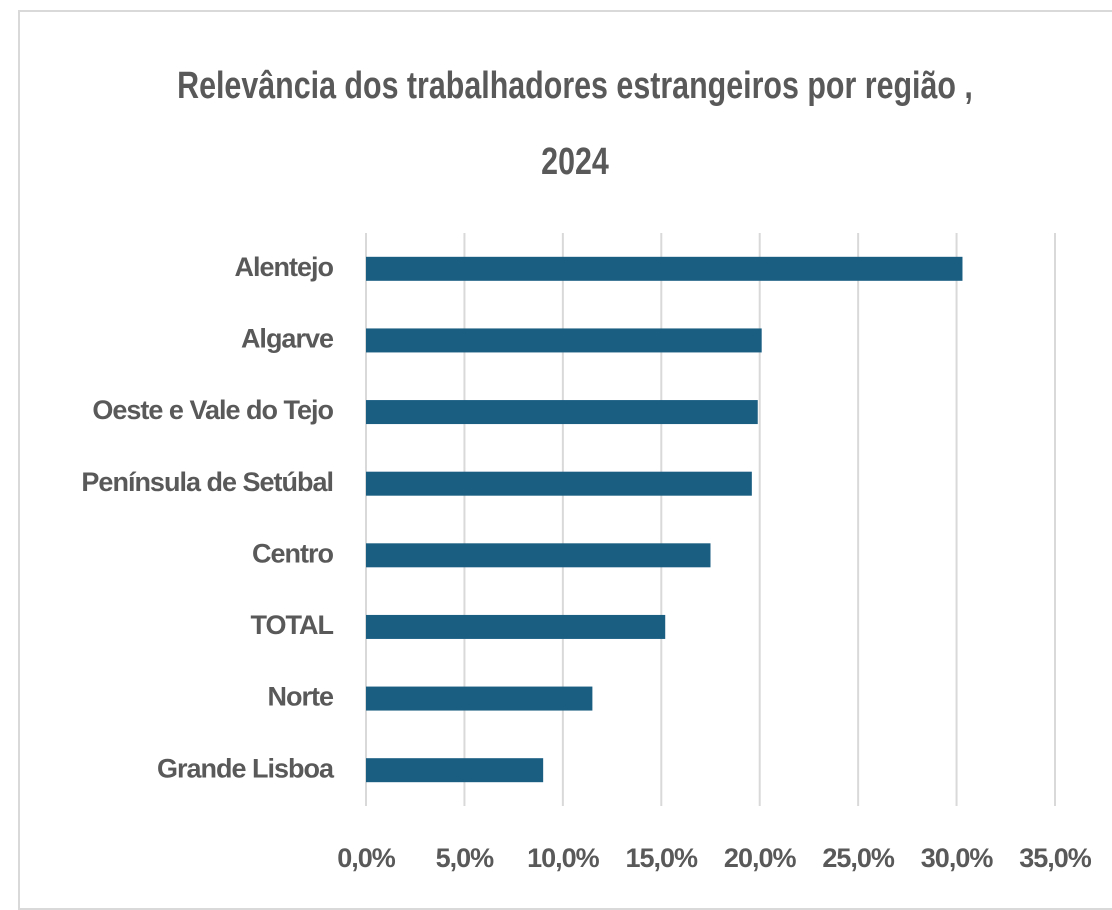 This screenshot has height=910, width=1112. Describe the element at coordinates (293, 553) in the screenshot. I see `y-tick-label: Centro` at that location.